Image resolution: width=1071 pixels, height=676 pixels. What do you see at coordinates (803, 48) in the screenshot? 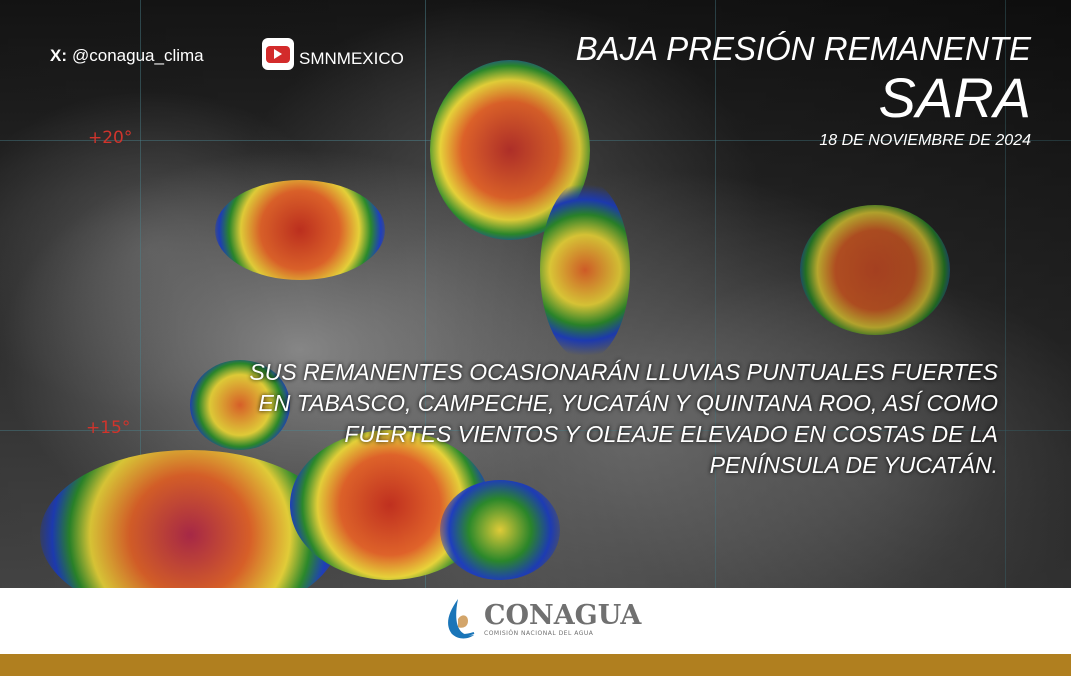
I see `title-line1: BAJA PRESIÓN REMANENTE` at bounding box center [803, 48].